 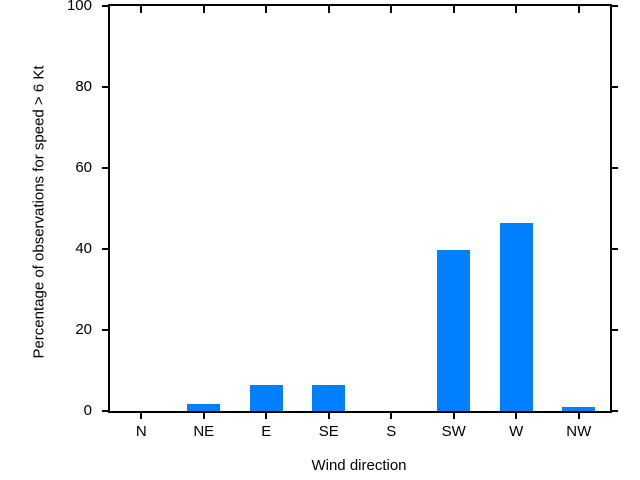 I want to click on bar-w, so click(x=516, y=317).